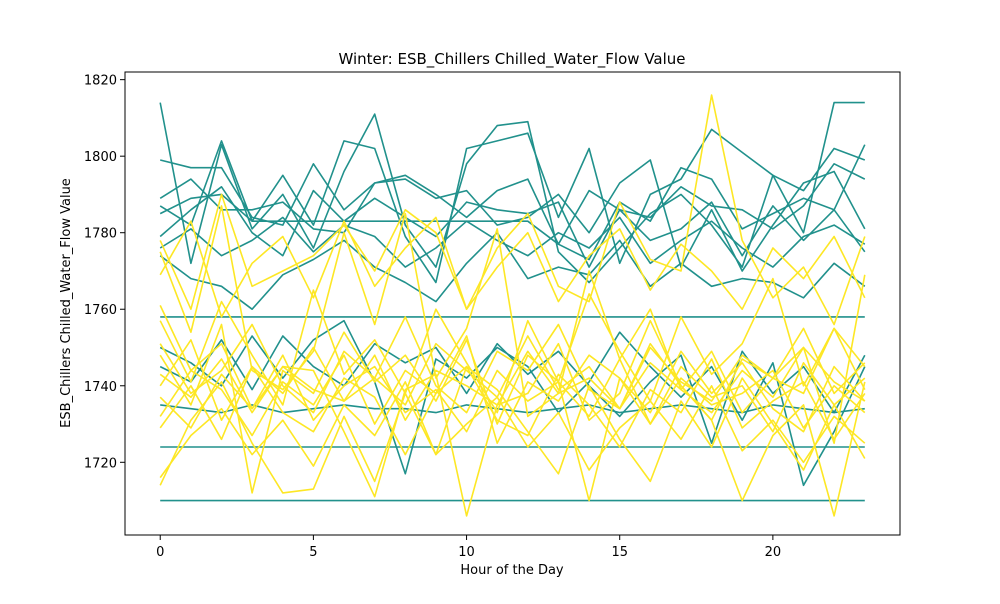 Image resolution: width=1000 pixels, height=604 pixels. I want to click on y-tick-label: 1740, so click(100, 387).